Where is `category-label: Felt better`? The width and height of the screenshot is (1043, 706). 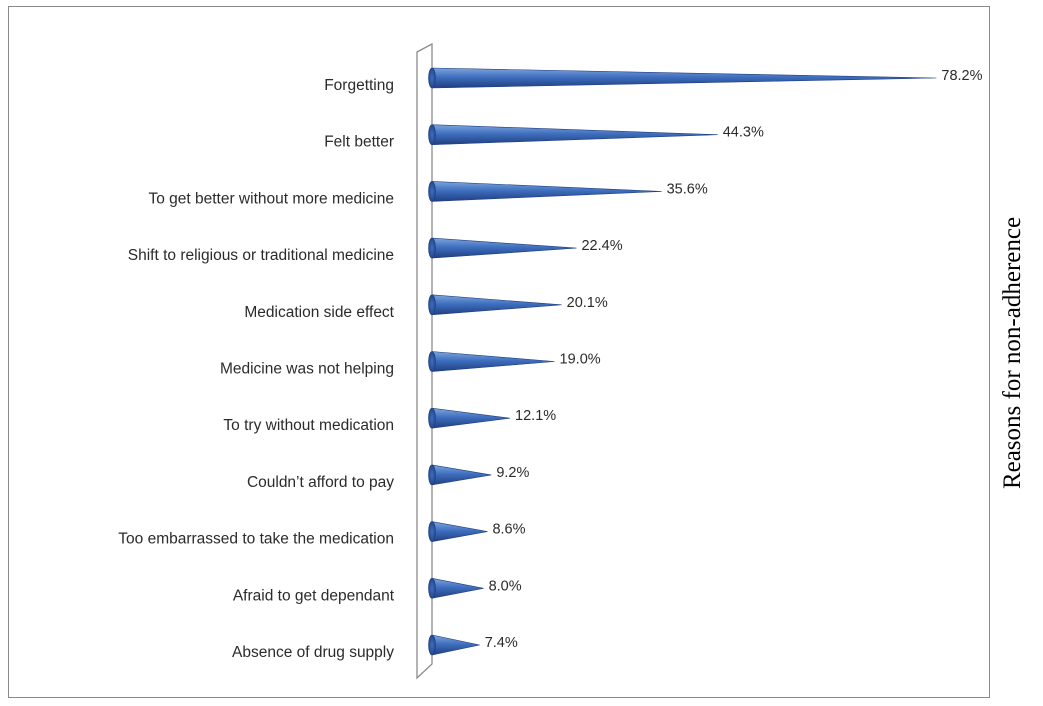 category-label: Felt better is located at coordinates (359, 142).